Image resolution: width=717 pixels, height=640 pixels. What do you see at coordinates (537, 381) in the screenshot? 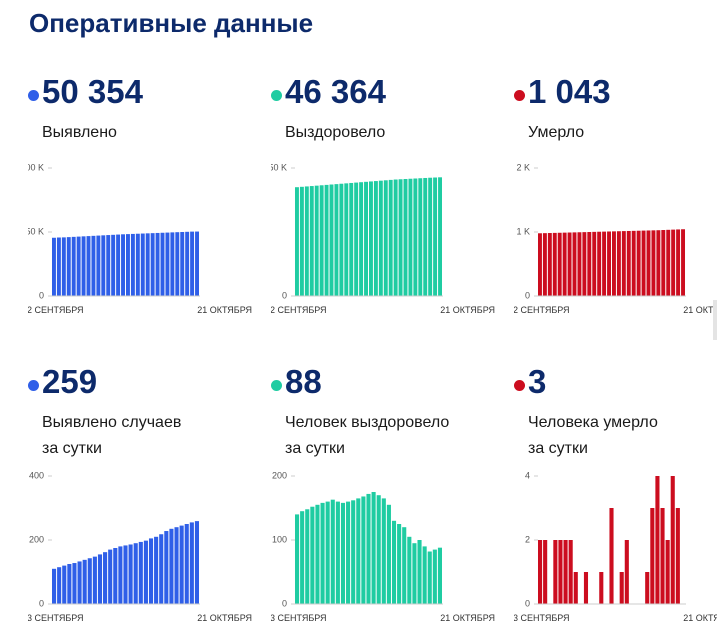
I see `stat-value: 3` at bounding box center [537, 381].